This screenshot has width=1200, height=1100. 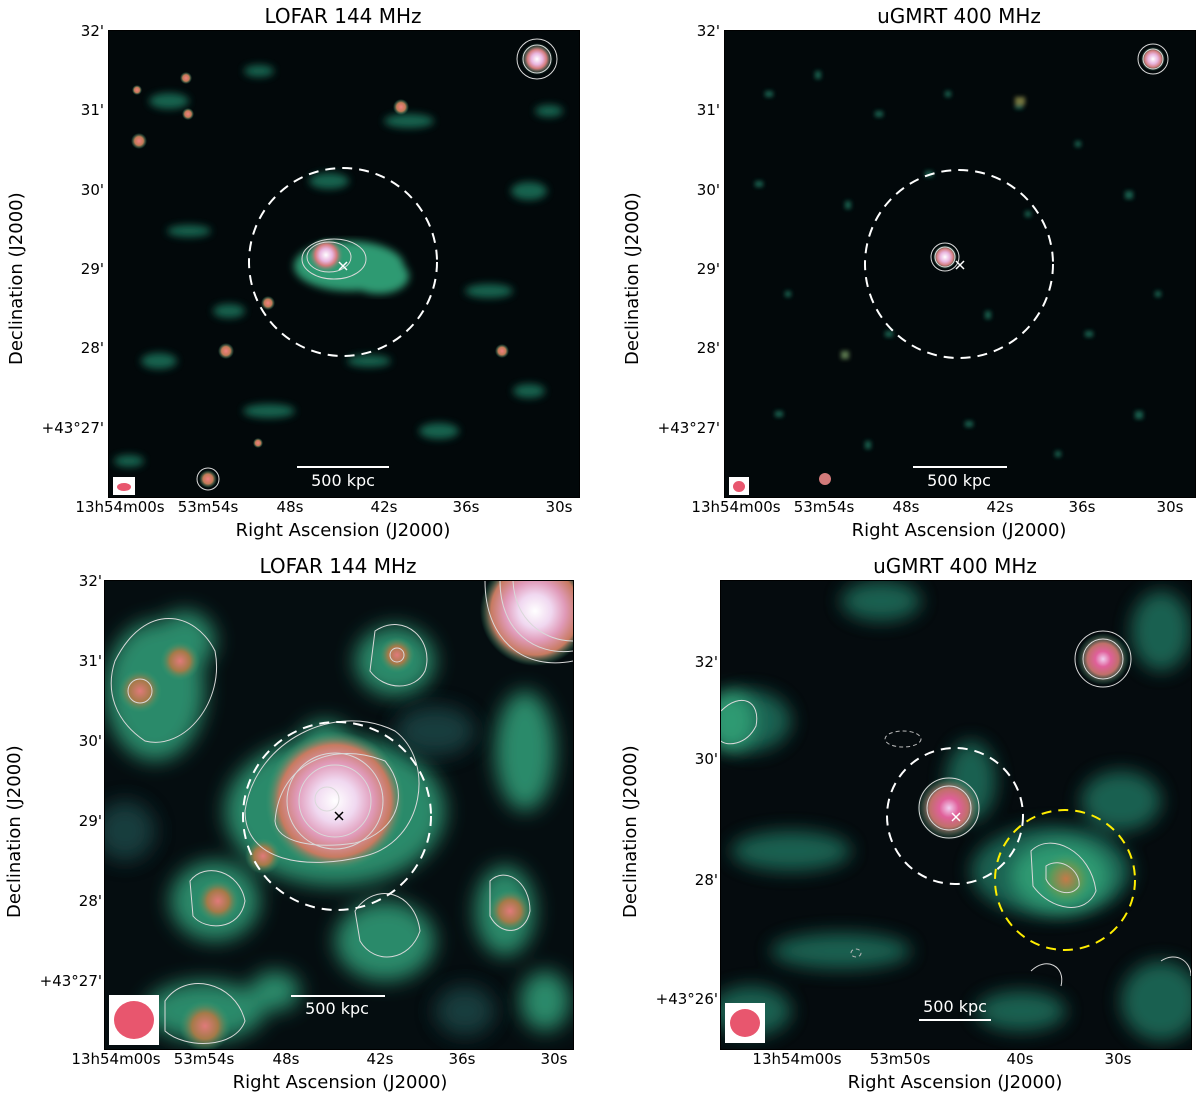 What do you see at coordinates (686, 999) in the screenshot?
I see `y-tick: +43°26'` at bounding box center [686, 999].